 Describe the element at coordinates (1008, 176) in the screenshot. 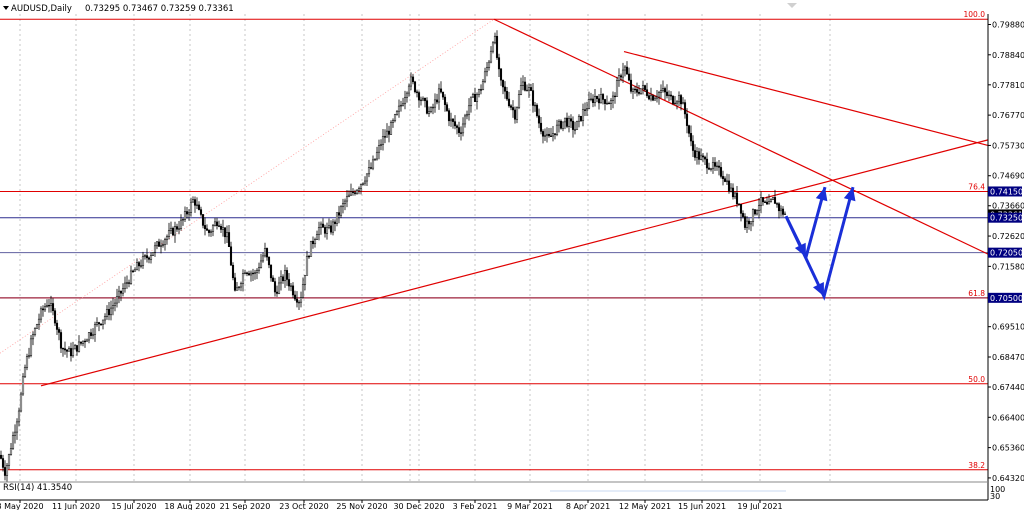

I see `y-tick-label: 0.74690` at that location.